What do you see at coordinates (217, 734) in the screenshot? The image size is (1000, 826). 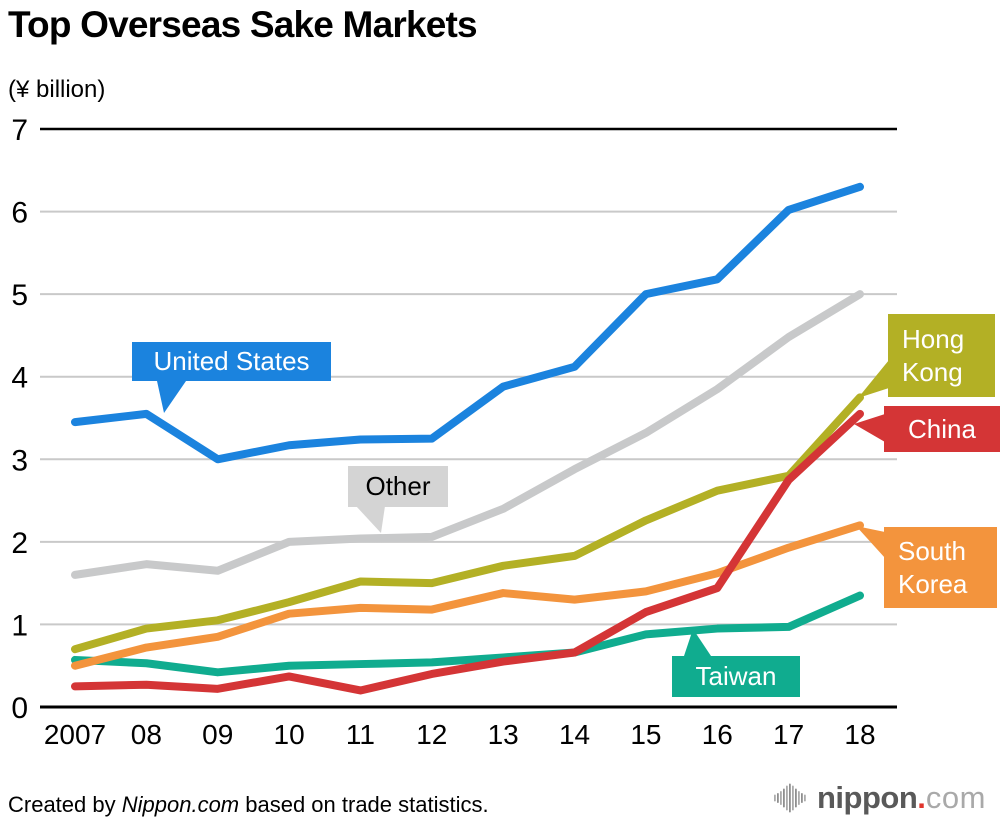 I see `x-tick-label: 09` at bounding box center [217, 734].